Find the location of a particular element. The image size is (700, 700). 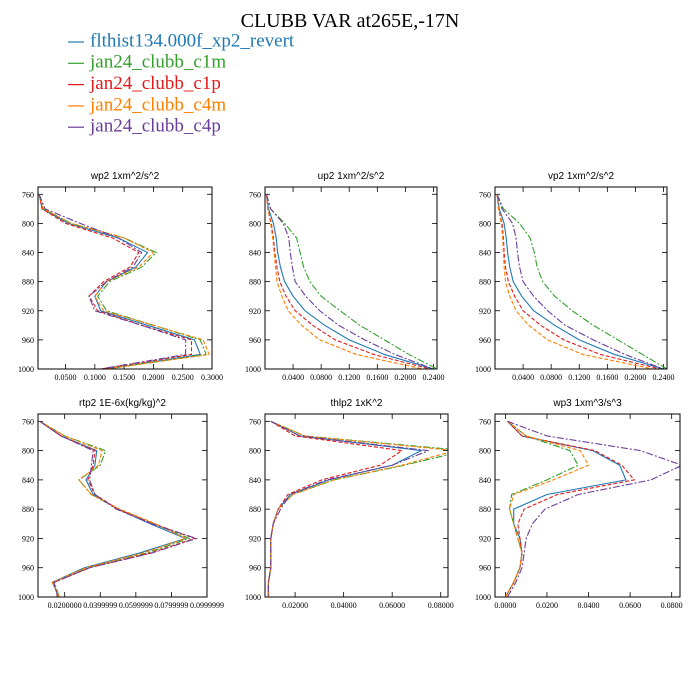

x-tick-label: 0.04000 is located at coordinates (344, 605).